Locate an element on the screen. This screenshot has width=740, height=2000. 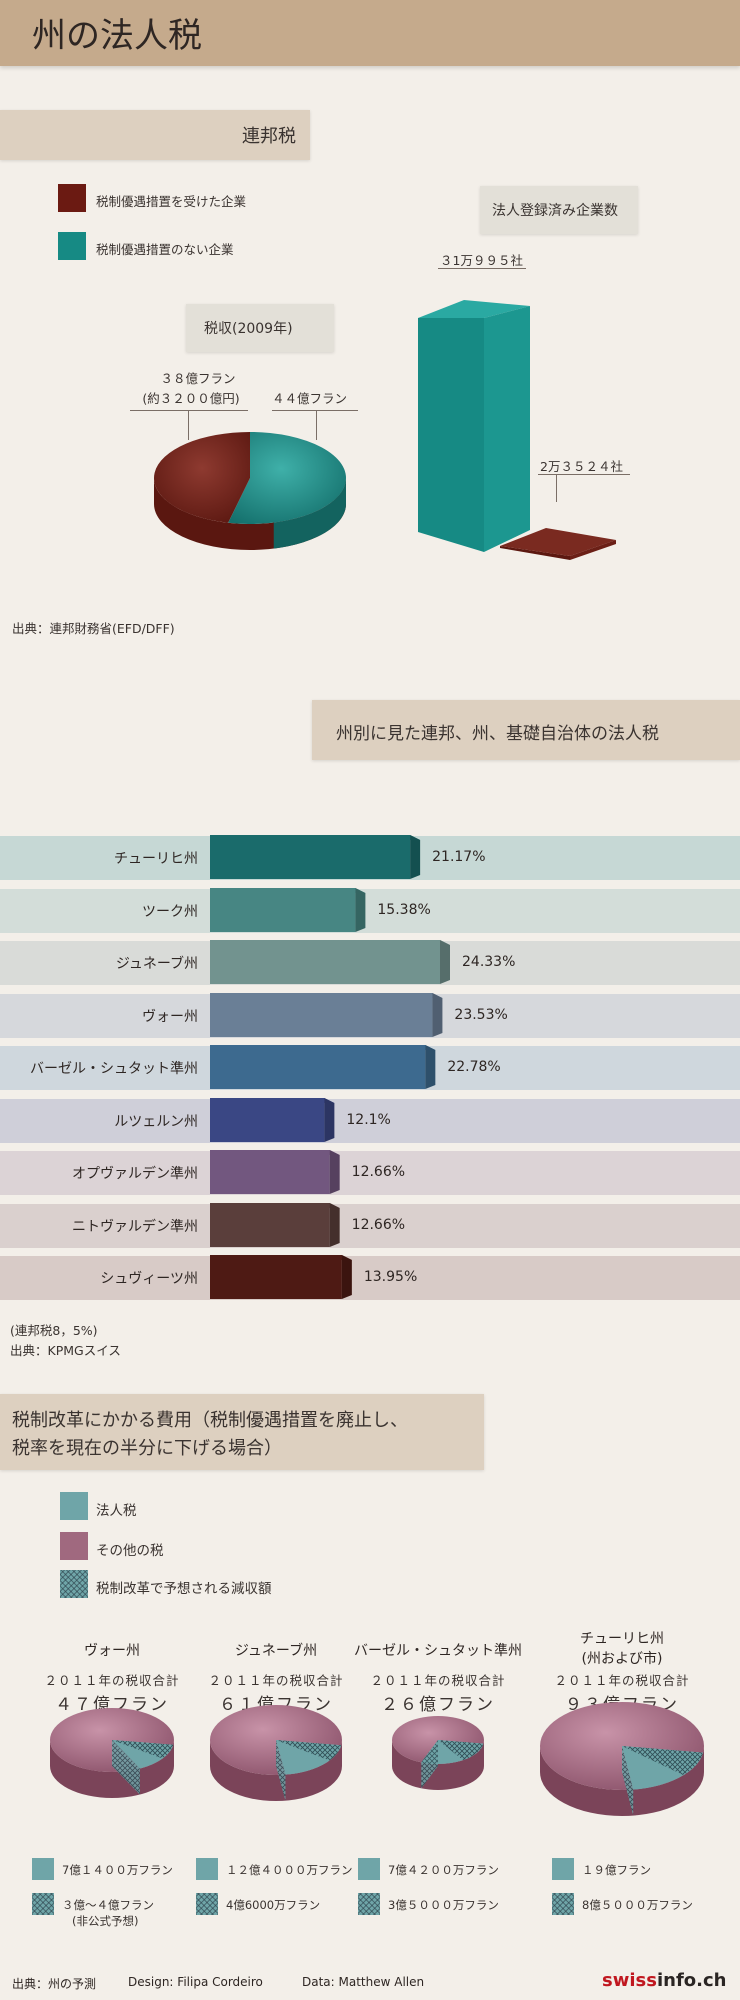
legend-revenue-cut-swatch is located at coordinates (74, 1584).